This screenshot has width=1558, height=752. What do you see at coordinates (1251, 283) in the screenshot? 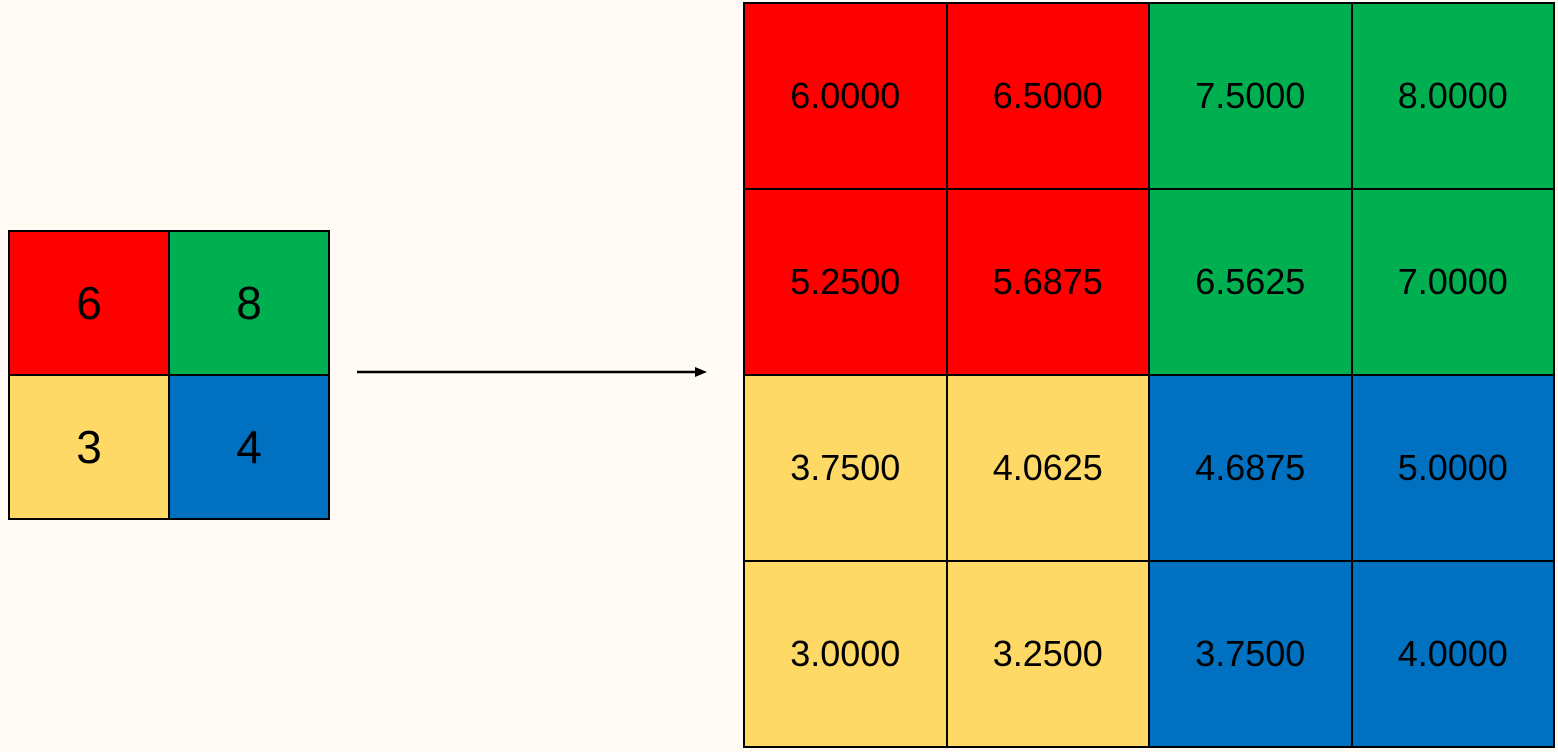
I see `output-cell: 6.5625` at bounding box center [1251, 283].